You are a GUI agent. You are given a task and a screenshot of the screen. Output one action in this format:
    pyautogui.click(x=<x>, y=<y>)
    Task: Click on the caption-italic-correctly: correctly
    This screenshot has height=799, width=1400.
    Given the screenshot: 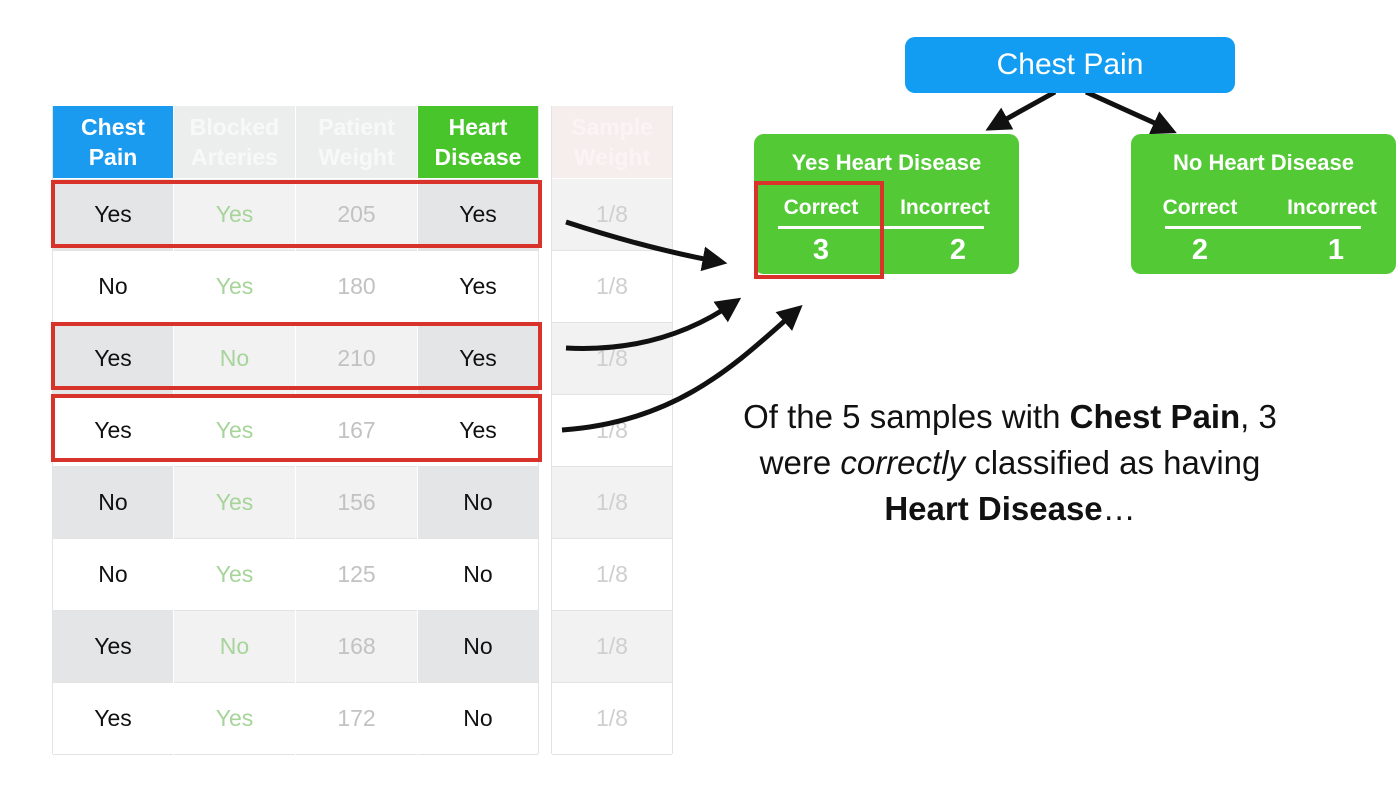 What is the action you would take?
    pyautogui.click(x=903, y=462)
    